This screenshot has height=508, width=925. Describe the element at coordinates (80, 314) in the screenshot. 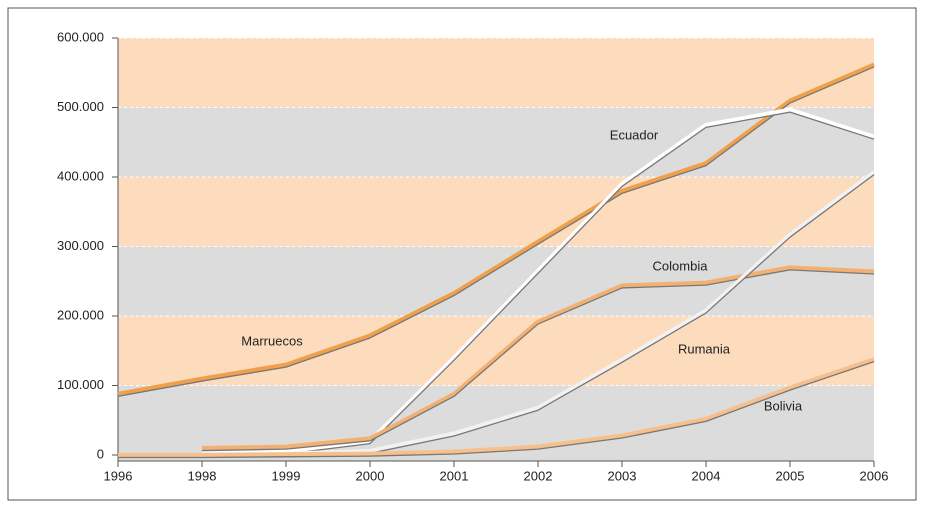

I see `y-tick-label: 200.000` at that location.